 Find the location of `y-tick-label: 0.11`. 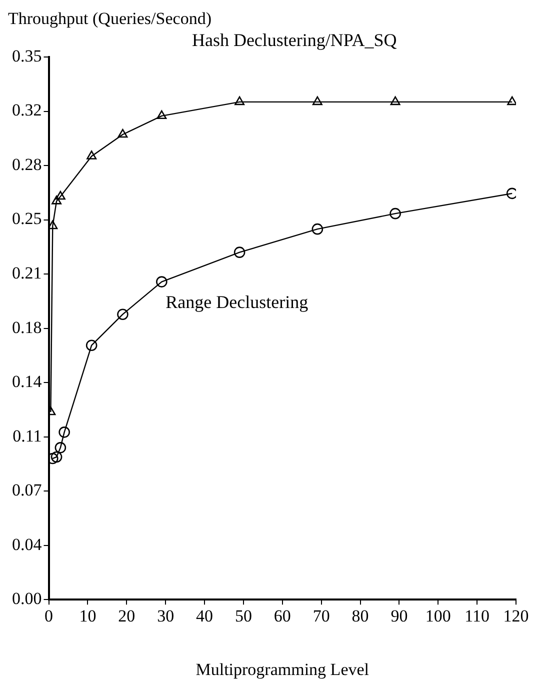

y-tick-label: 0.11 is located at coordinates (27, 436).